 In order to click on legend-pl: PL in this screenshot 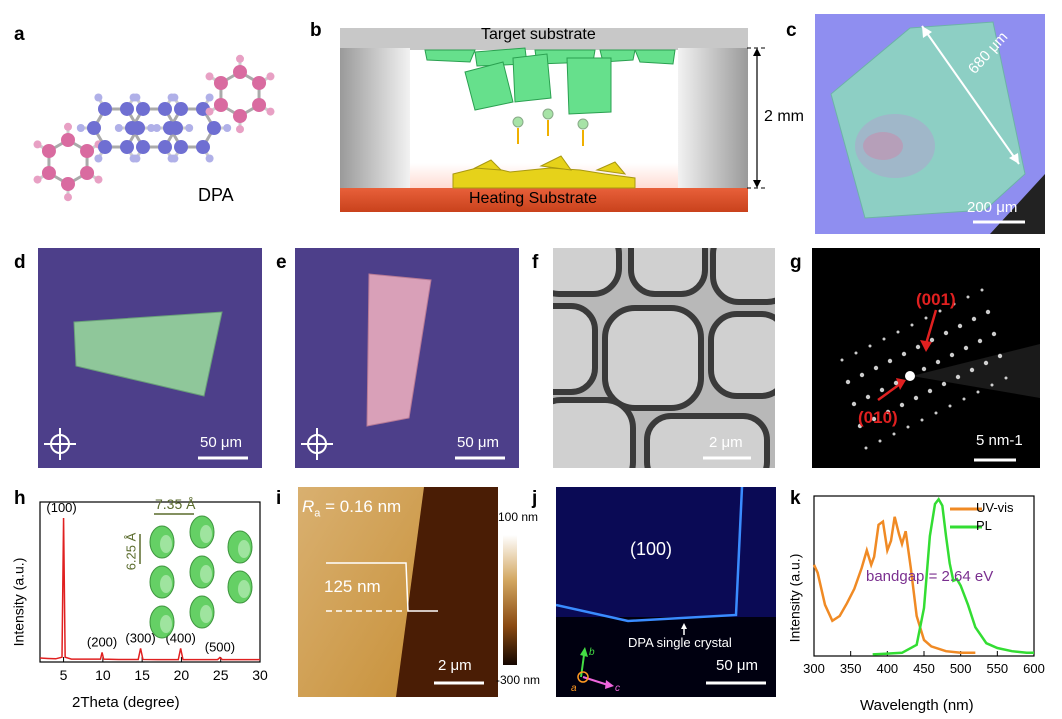, I will do `click(984, 525)`.